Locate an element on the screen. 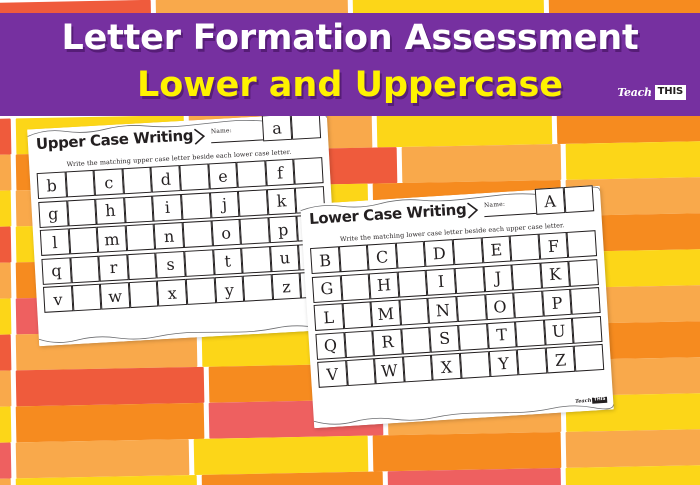  letter-cell: Q is located at coordinates (330, 345).